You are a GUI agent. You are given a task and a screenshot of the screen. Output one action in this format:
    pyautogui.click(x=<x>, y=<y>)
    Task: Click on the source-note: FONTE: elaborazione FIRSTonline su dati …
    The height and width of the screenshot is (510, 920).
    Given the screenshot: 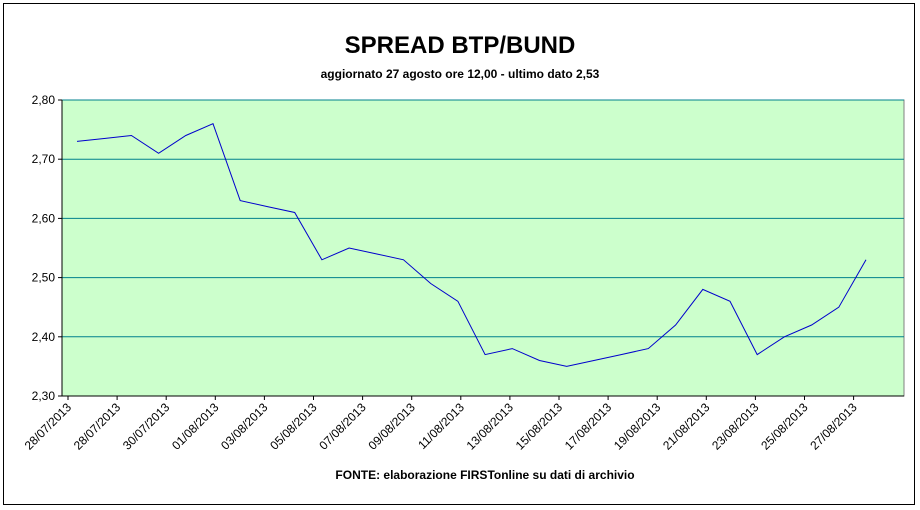 What is the action you would take?
    pyautogui.click(x=485, y=475)
    